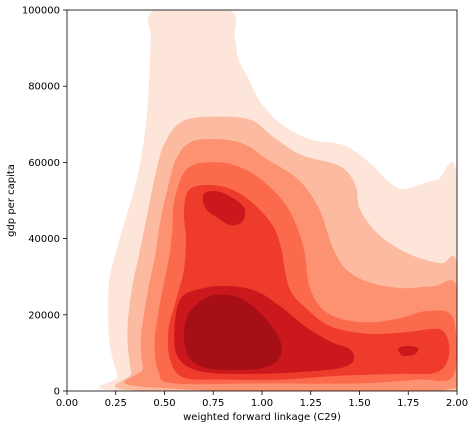 This screenshot has height=433, width=475. What do you see at coordinates (57, 392) in the screenshot?
I see `y-tick-label: 0` at bounding box center [57, 392].